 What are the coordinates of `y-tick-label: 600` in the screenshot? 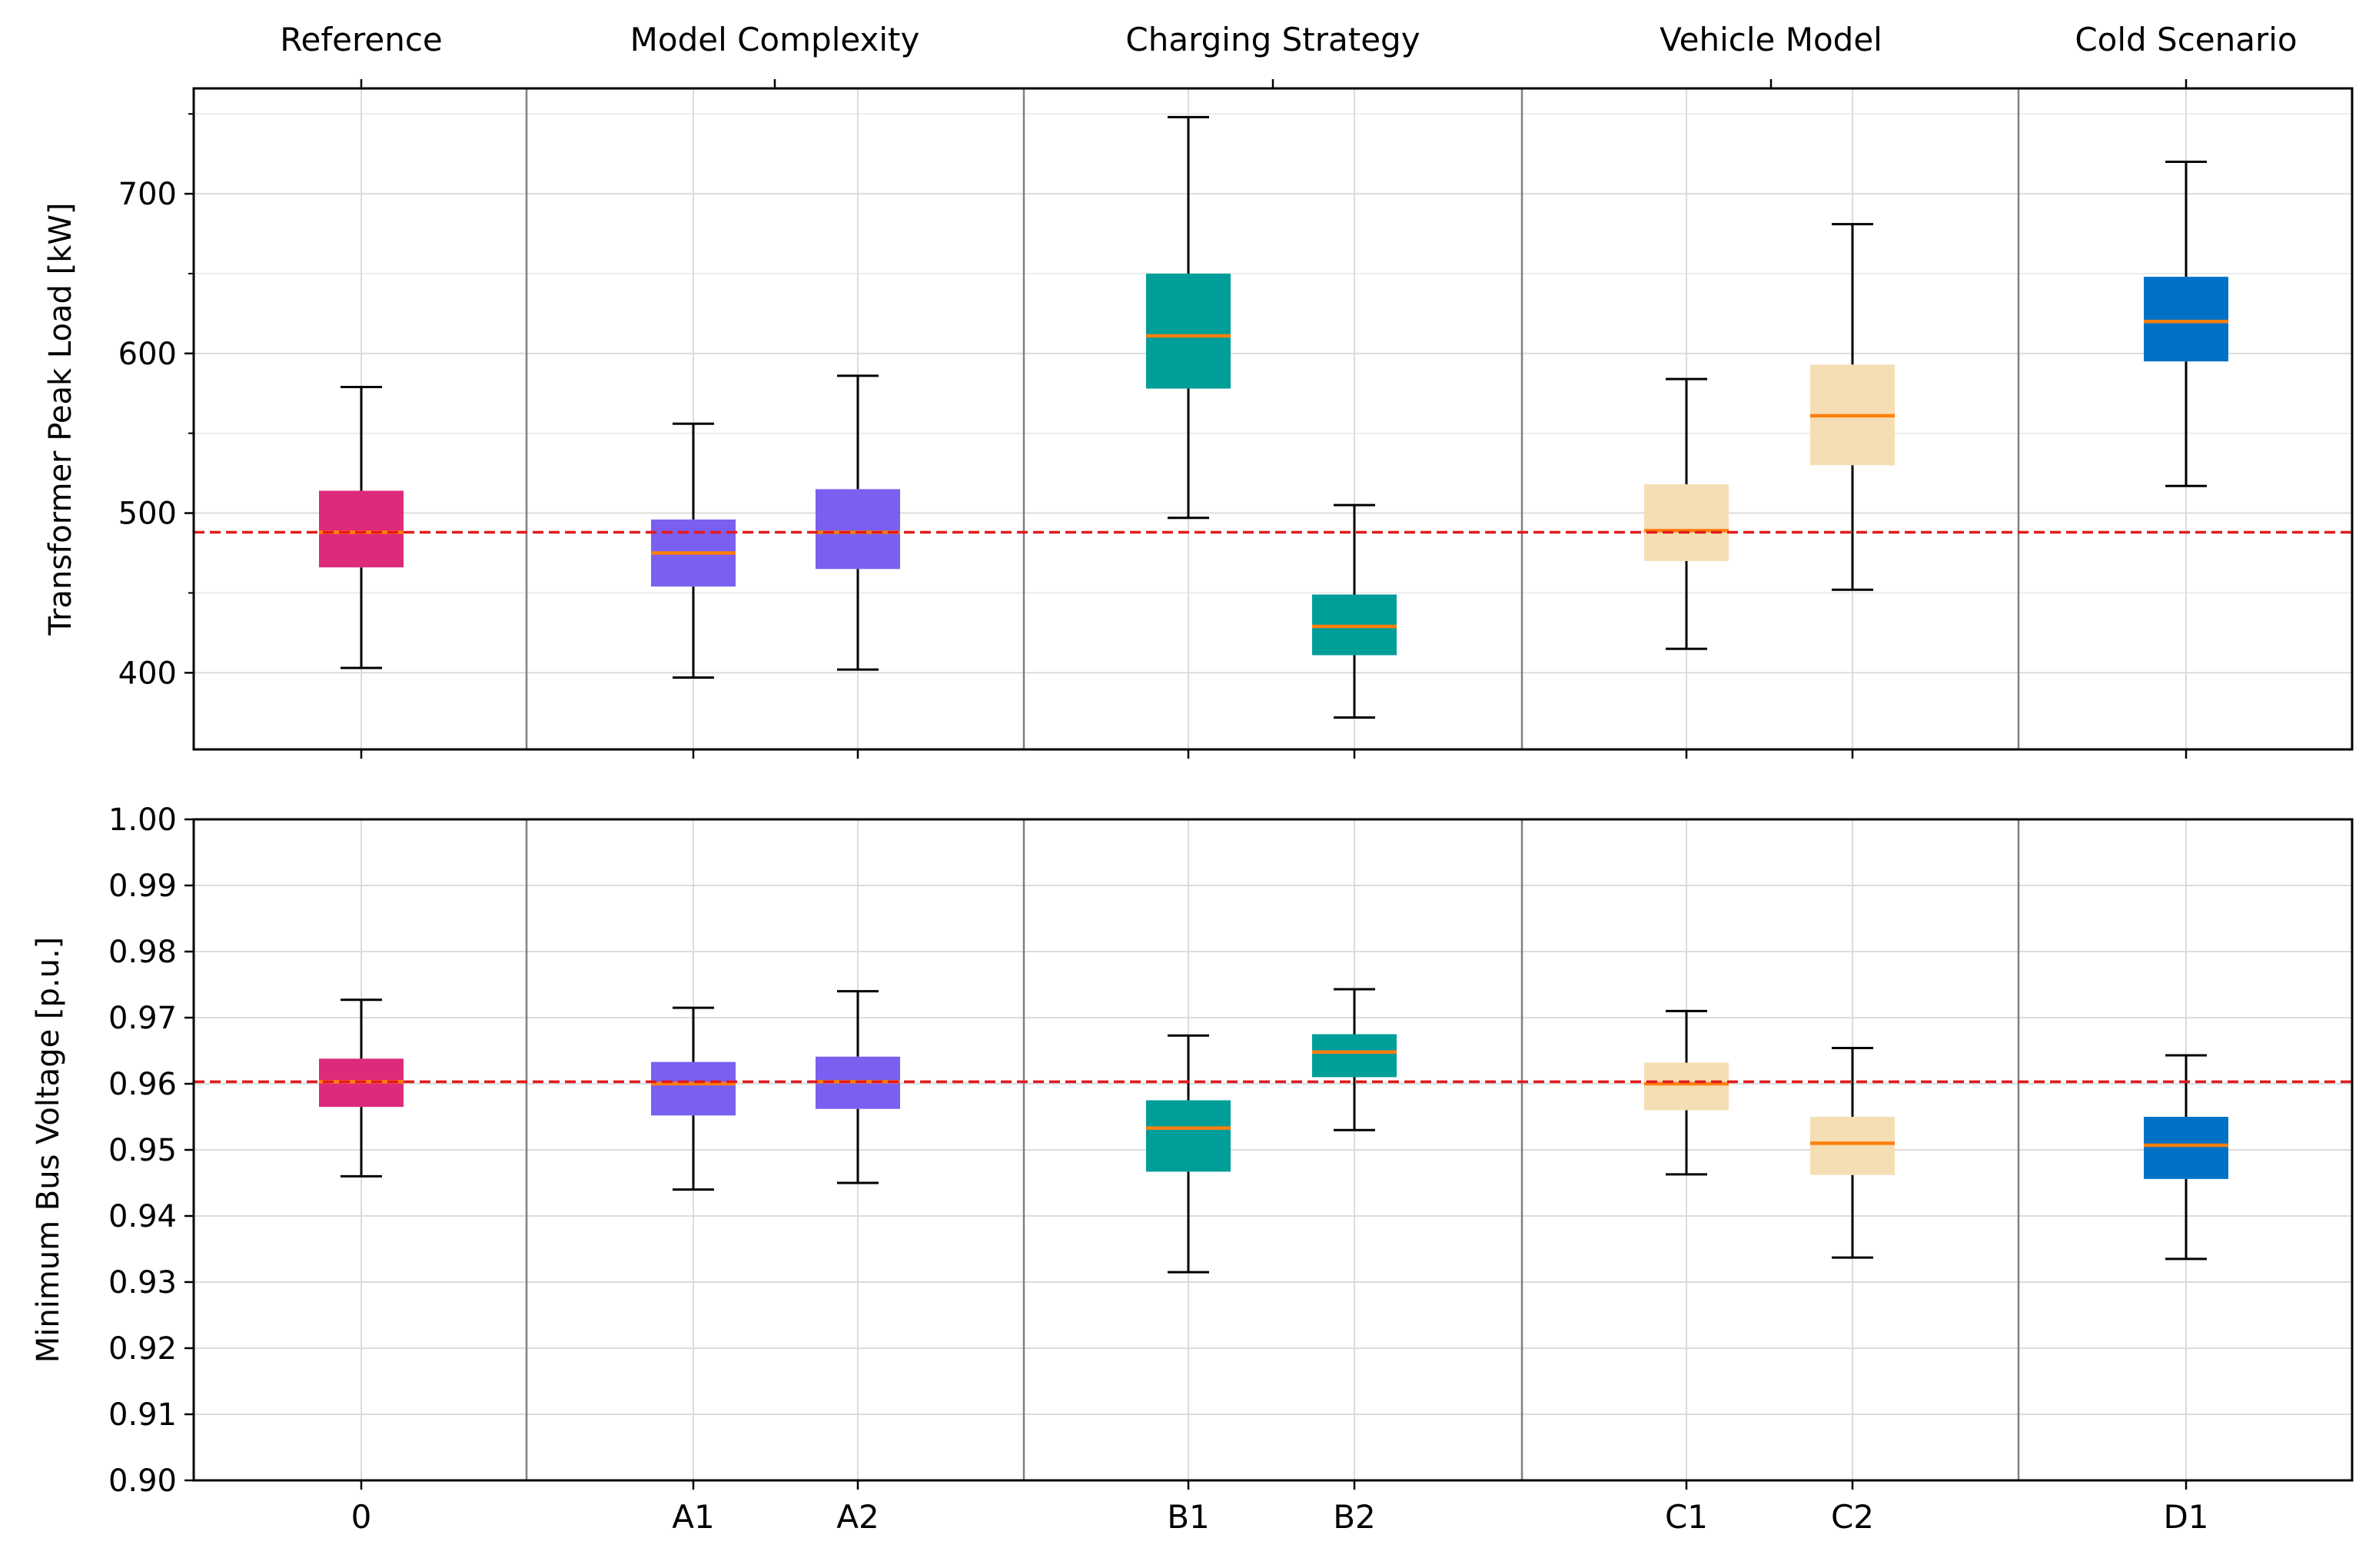 It's located at (147, 354).